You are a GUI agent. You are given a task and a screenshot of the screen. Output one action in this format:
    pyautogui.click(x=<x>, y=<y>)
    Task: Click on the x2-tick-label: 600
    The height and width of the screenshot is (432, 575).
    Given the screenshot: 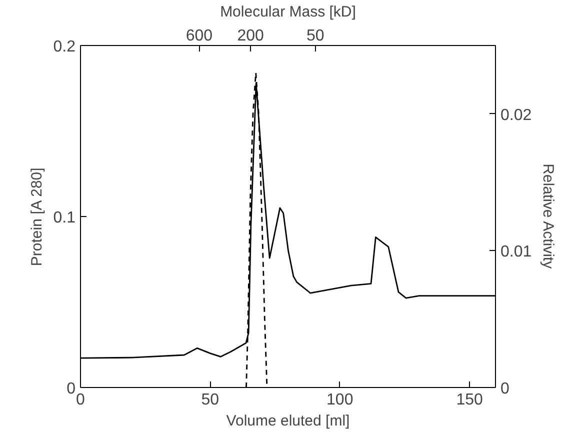 What is the action you would take?
    pyautogui.click(x=199, y=36)
    